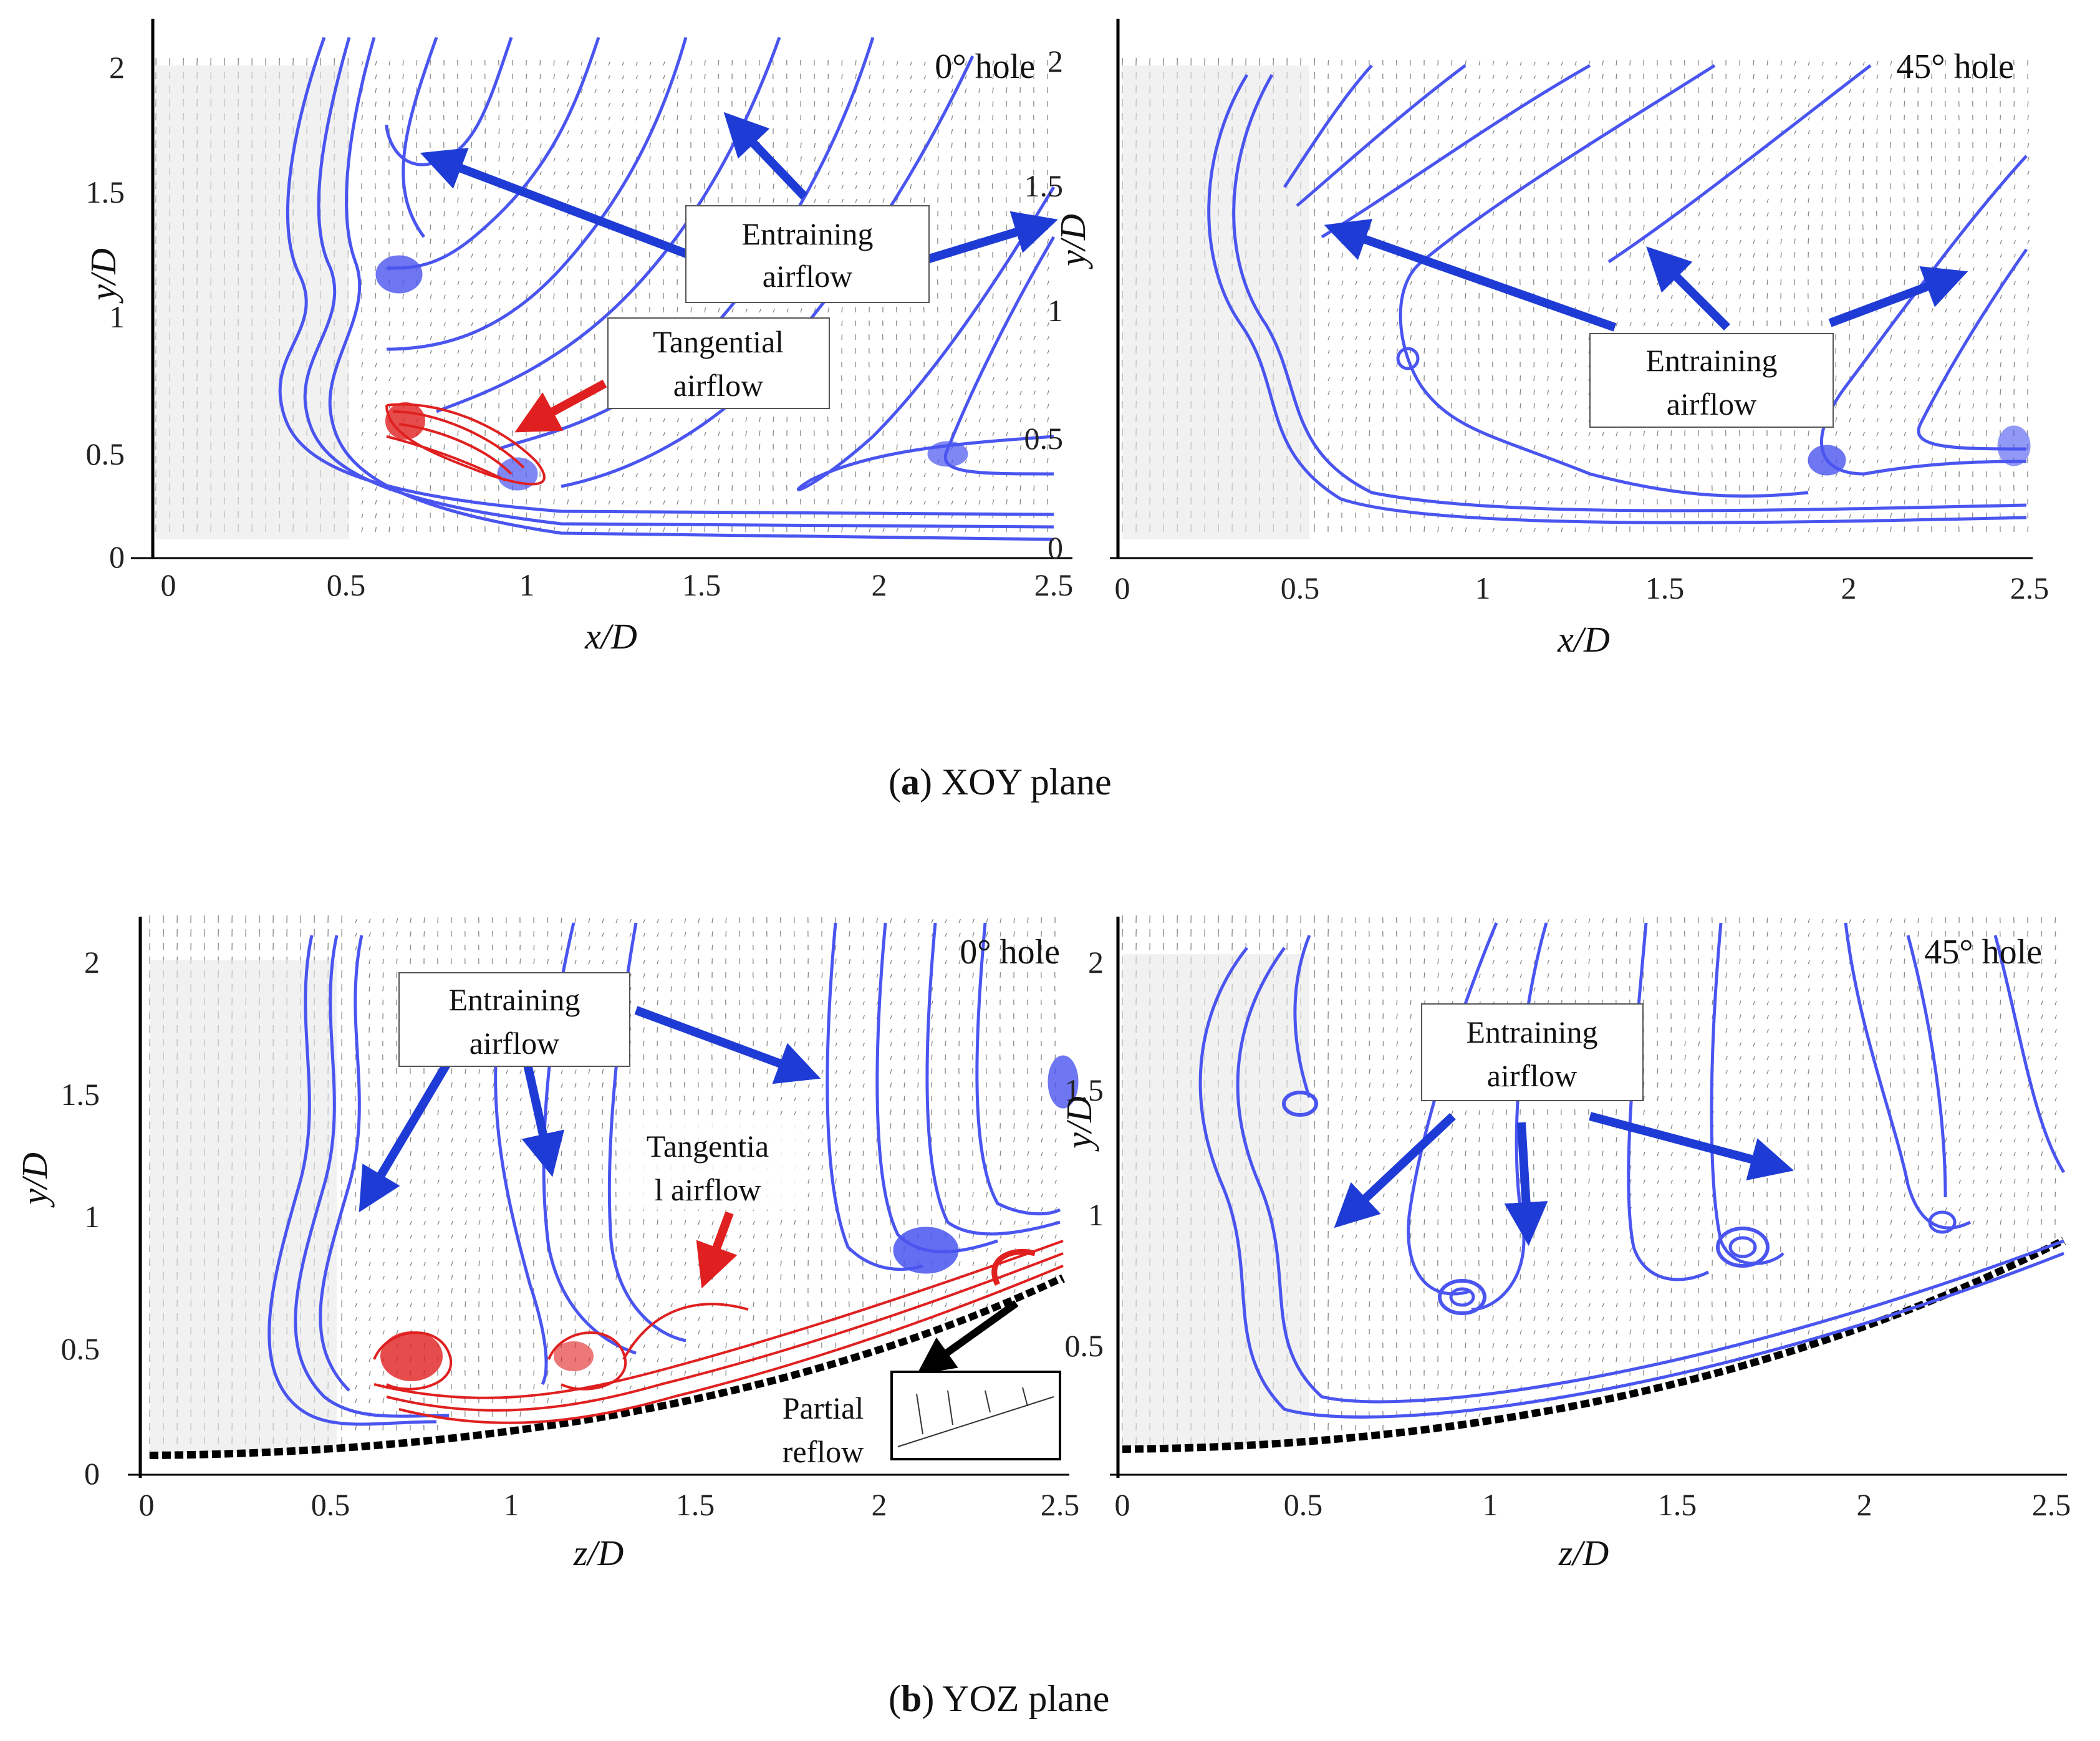 The image size is (2100, 1741). I want to click on caption-b: (b) YOZ plane, so click(999, 1698).